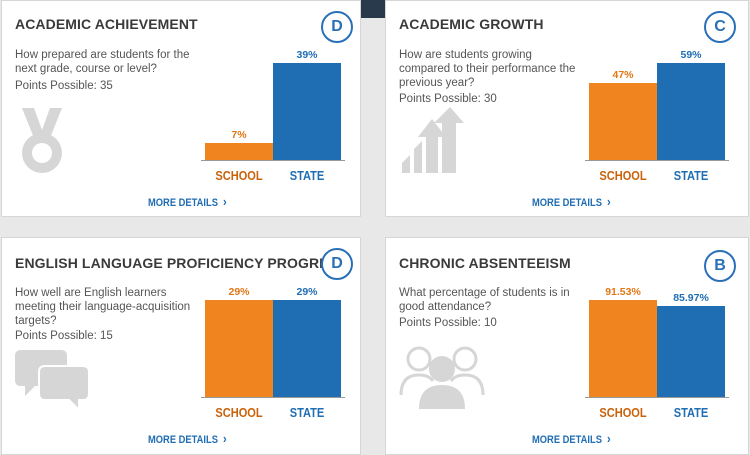 Image resolution: width=750 pixels, height=455 pixels. What do you see at coordinates (91, 293) in the screenshot?
I see `question-line: How well are English learners` at bounding box center [91, 293].